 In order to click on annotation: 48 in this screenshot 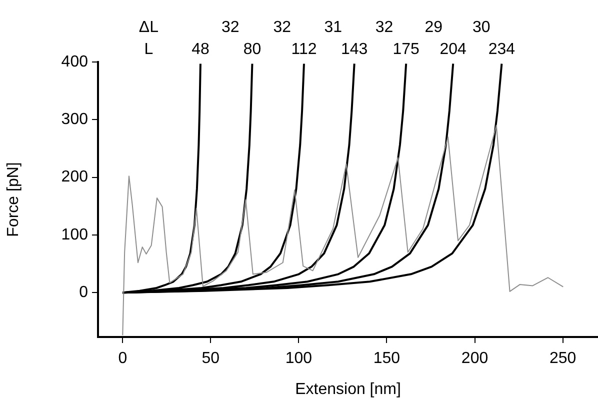, I will do `click(201, 49)`.